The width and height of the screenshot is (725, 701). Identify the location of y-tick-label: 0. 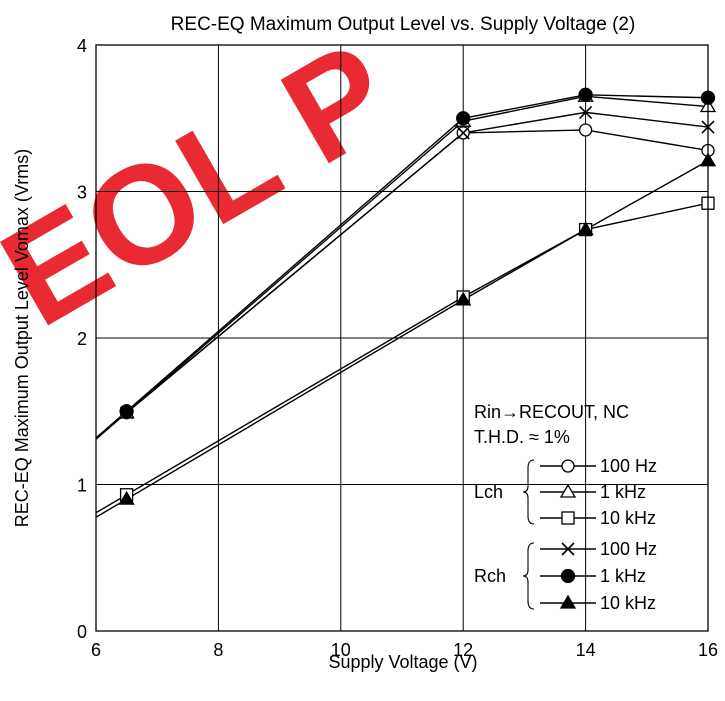
(82, 632).